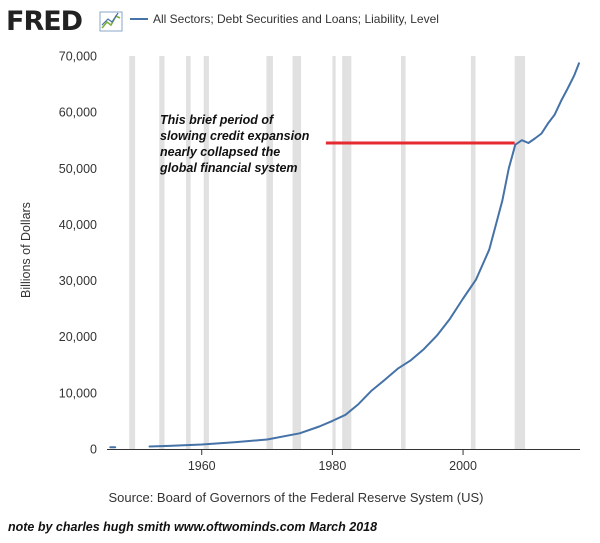 Image resolution: width=600 pixels, height=543 pixels. Describe the element at coordinates (93, 450) in the screenshot. I see `y-tick-label-0: 0` at that location.